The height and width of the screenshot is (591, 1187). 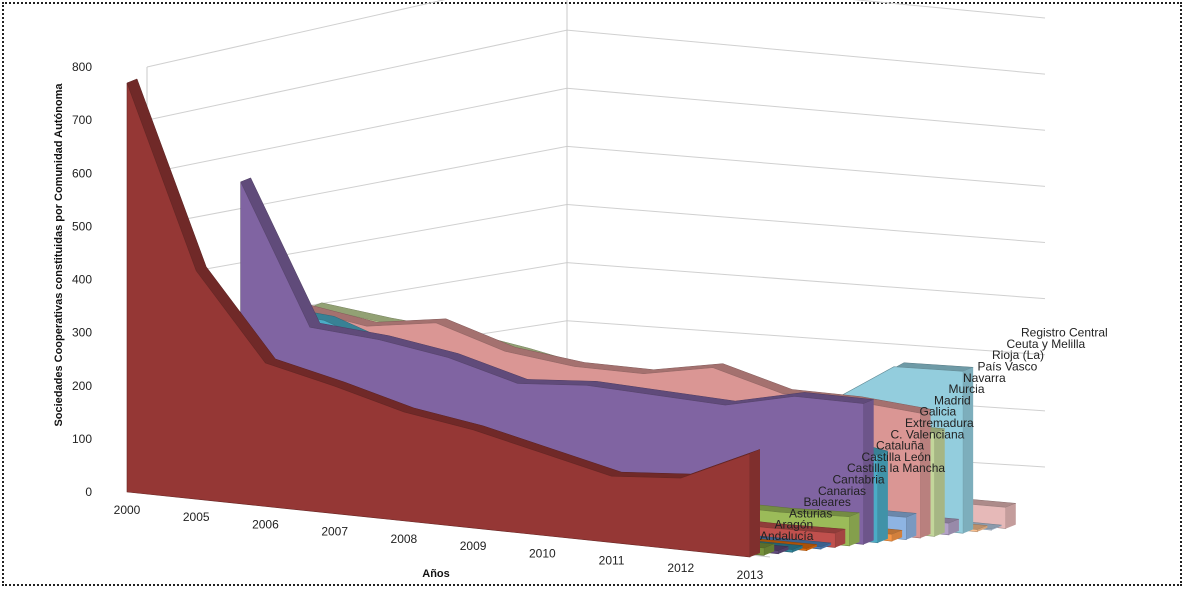 What do you see at coordinates (810, 513) in the screenshot?
I see `series-label: Asturias` at bounding box center [810, 513].